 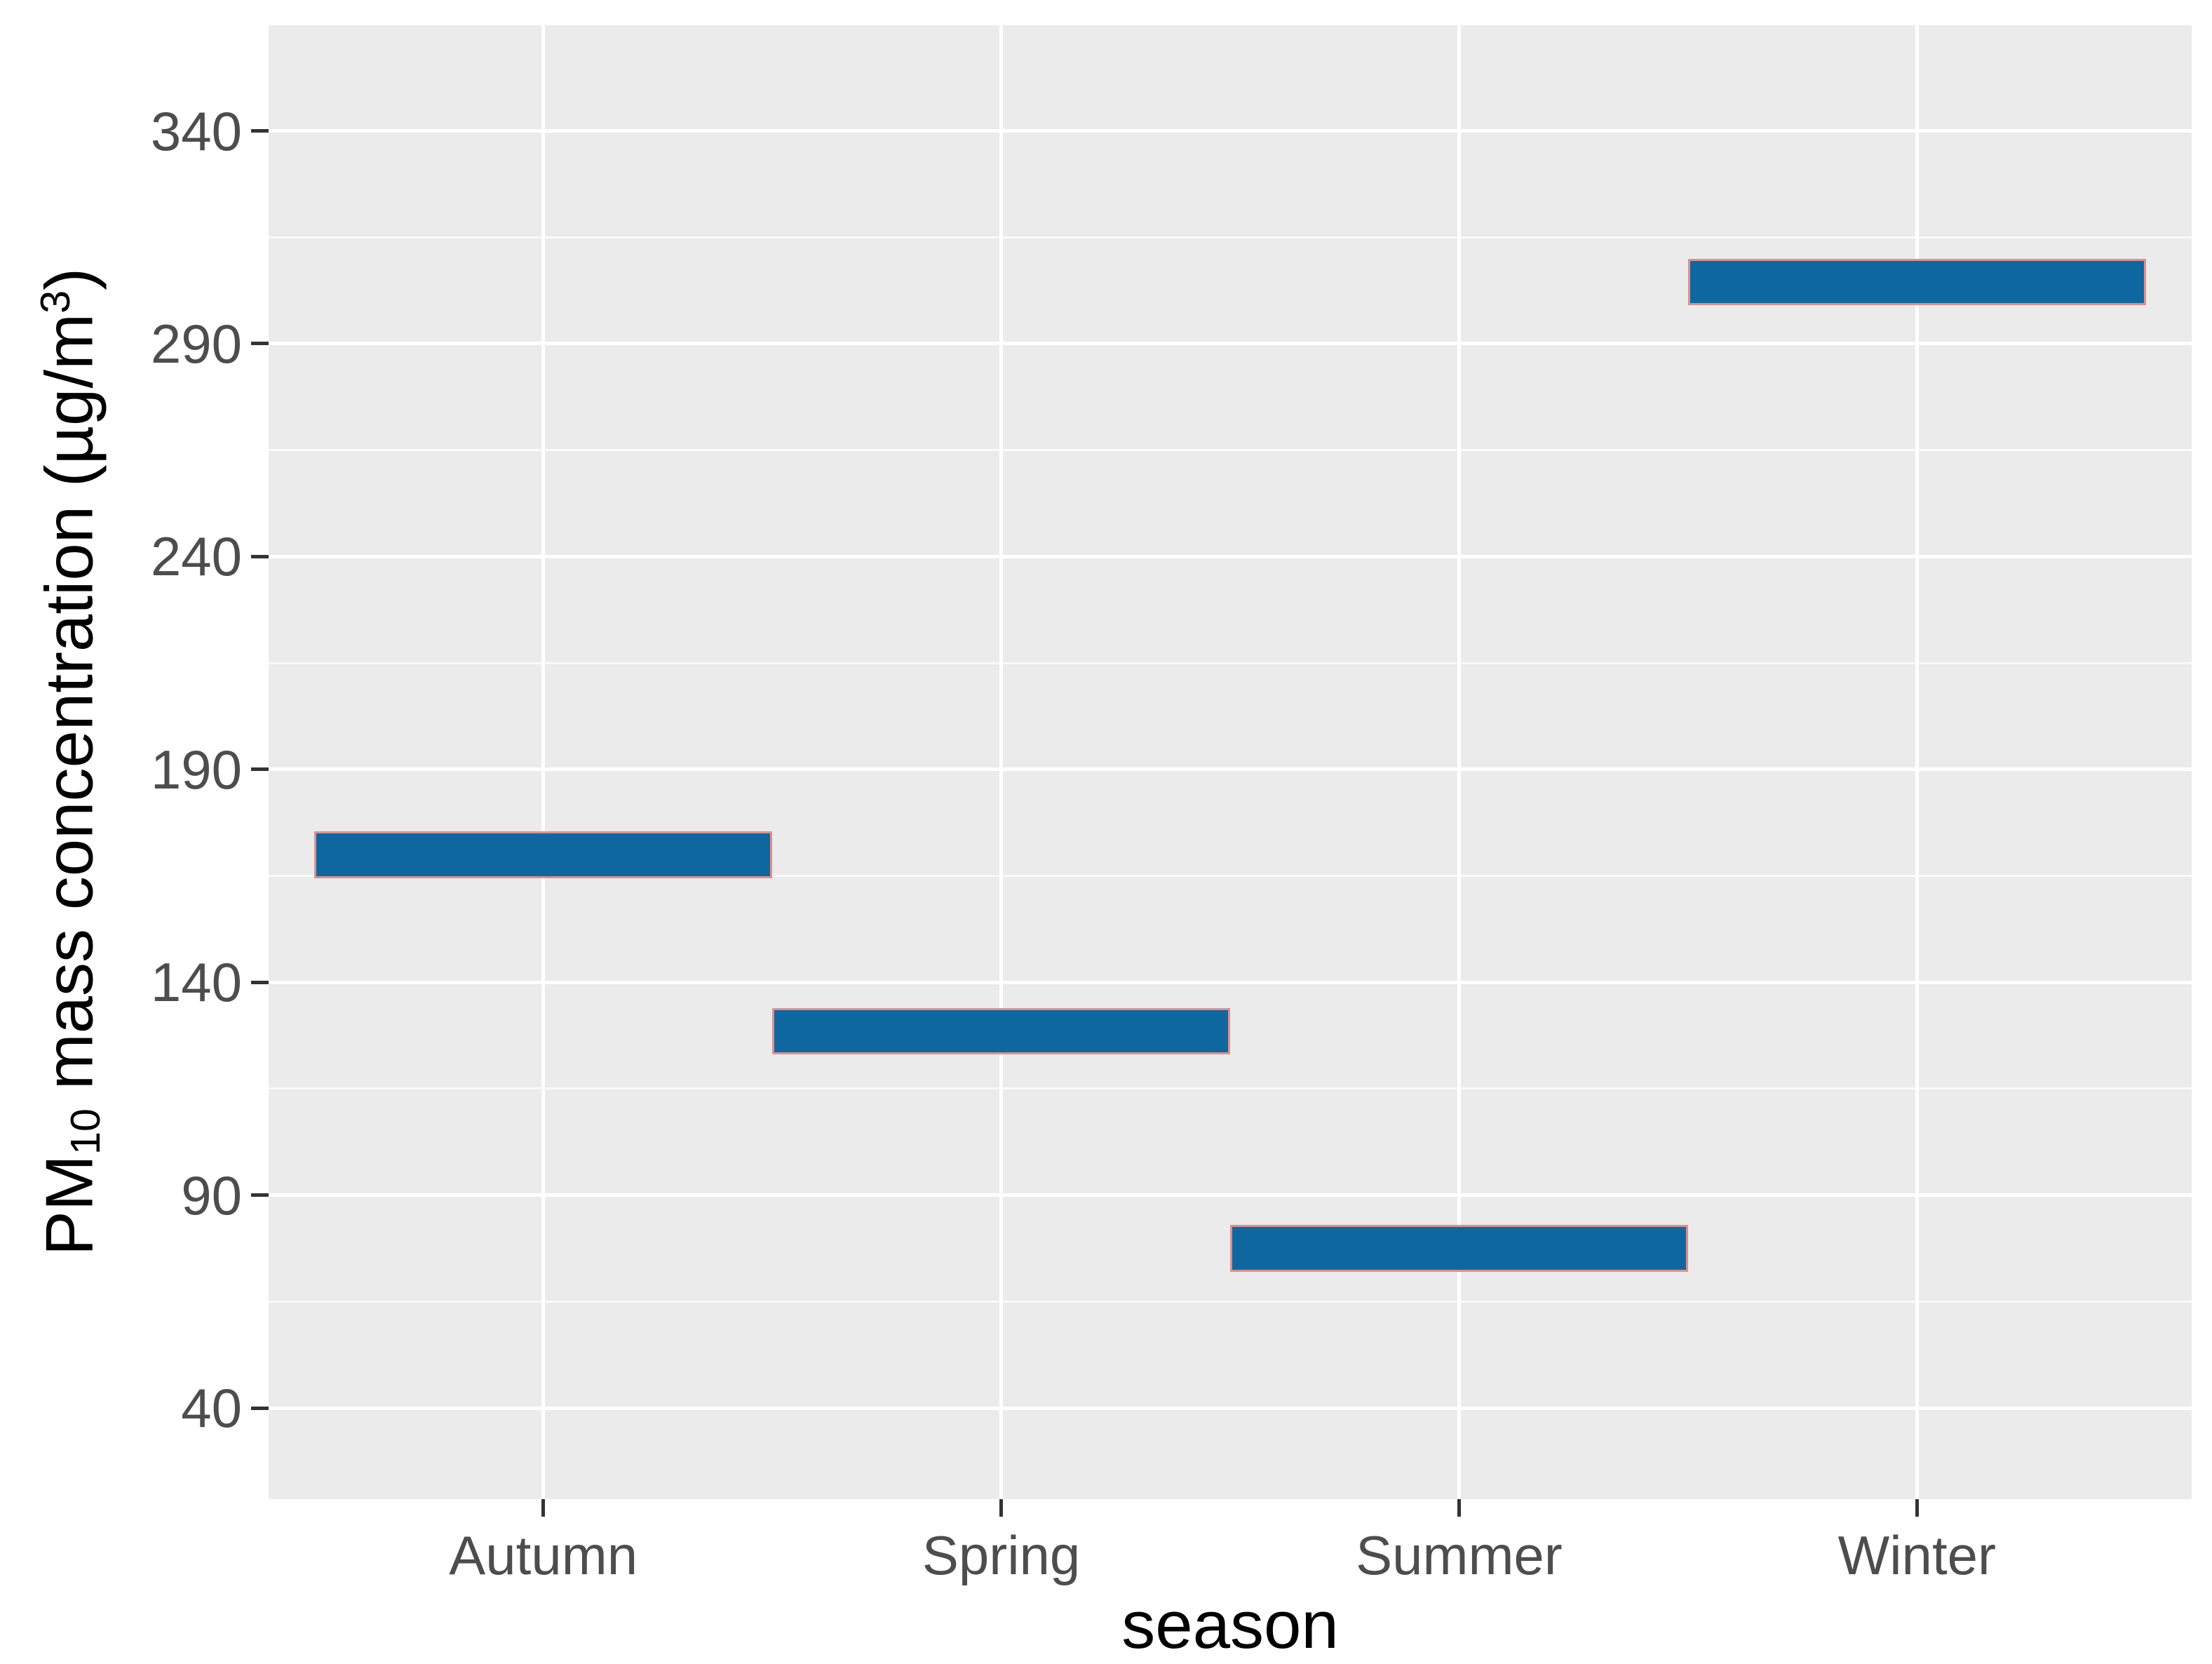 What do you see at coordinates (212, 1408) in the screenshot?
I see `y-tick-label: 40` at bounding box center [212, 1408].